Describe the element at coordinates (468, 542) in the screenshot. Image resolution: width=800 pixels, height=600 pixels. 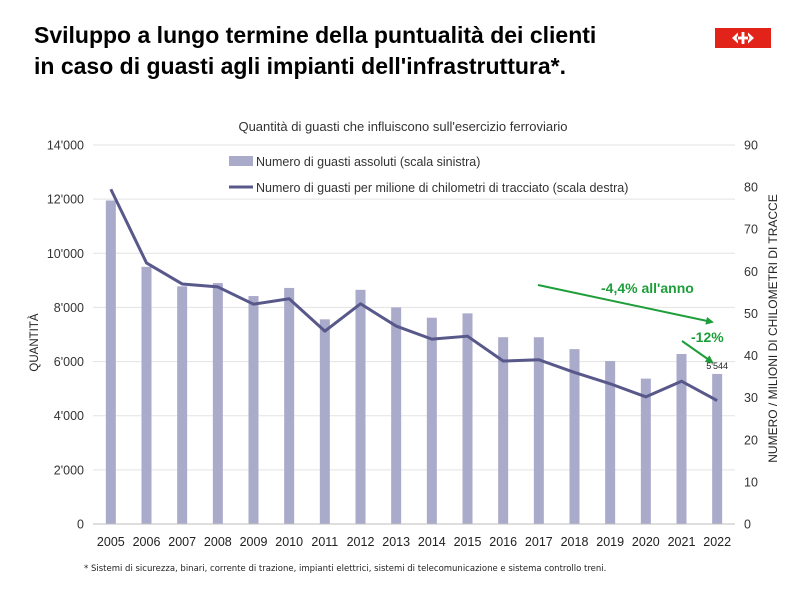
I see `x-tick-label: 2015` at that location.